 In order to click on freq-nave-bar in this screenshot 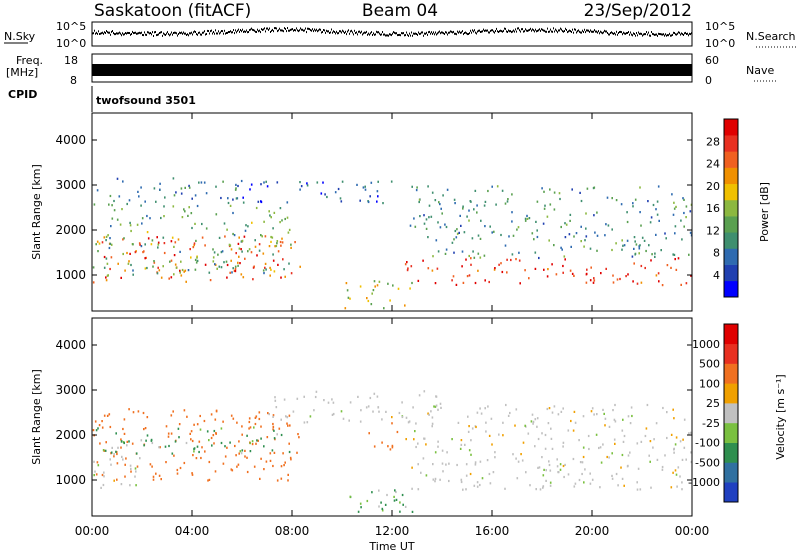, I will do `click(392, 70)`.